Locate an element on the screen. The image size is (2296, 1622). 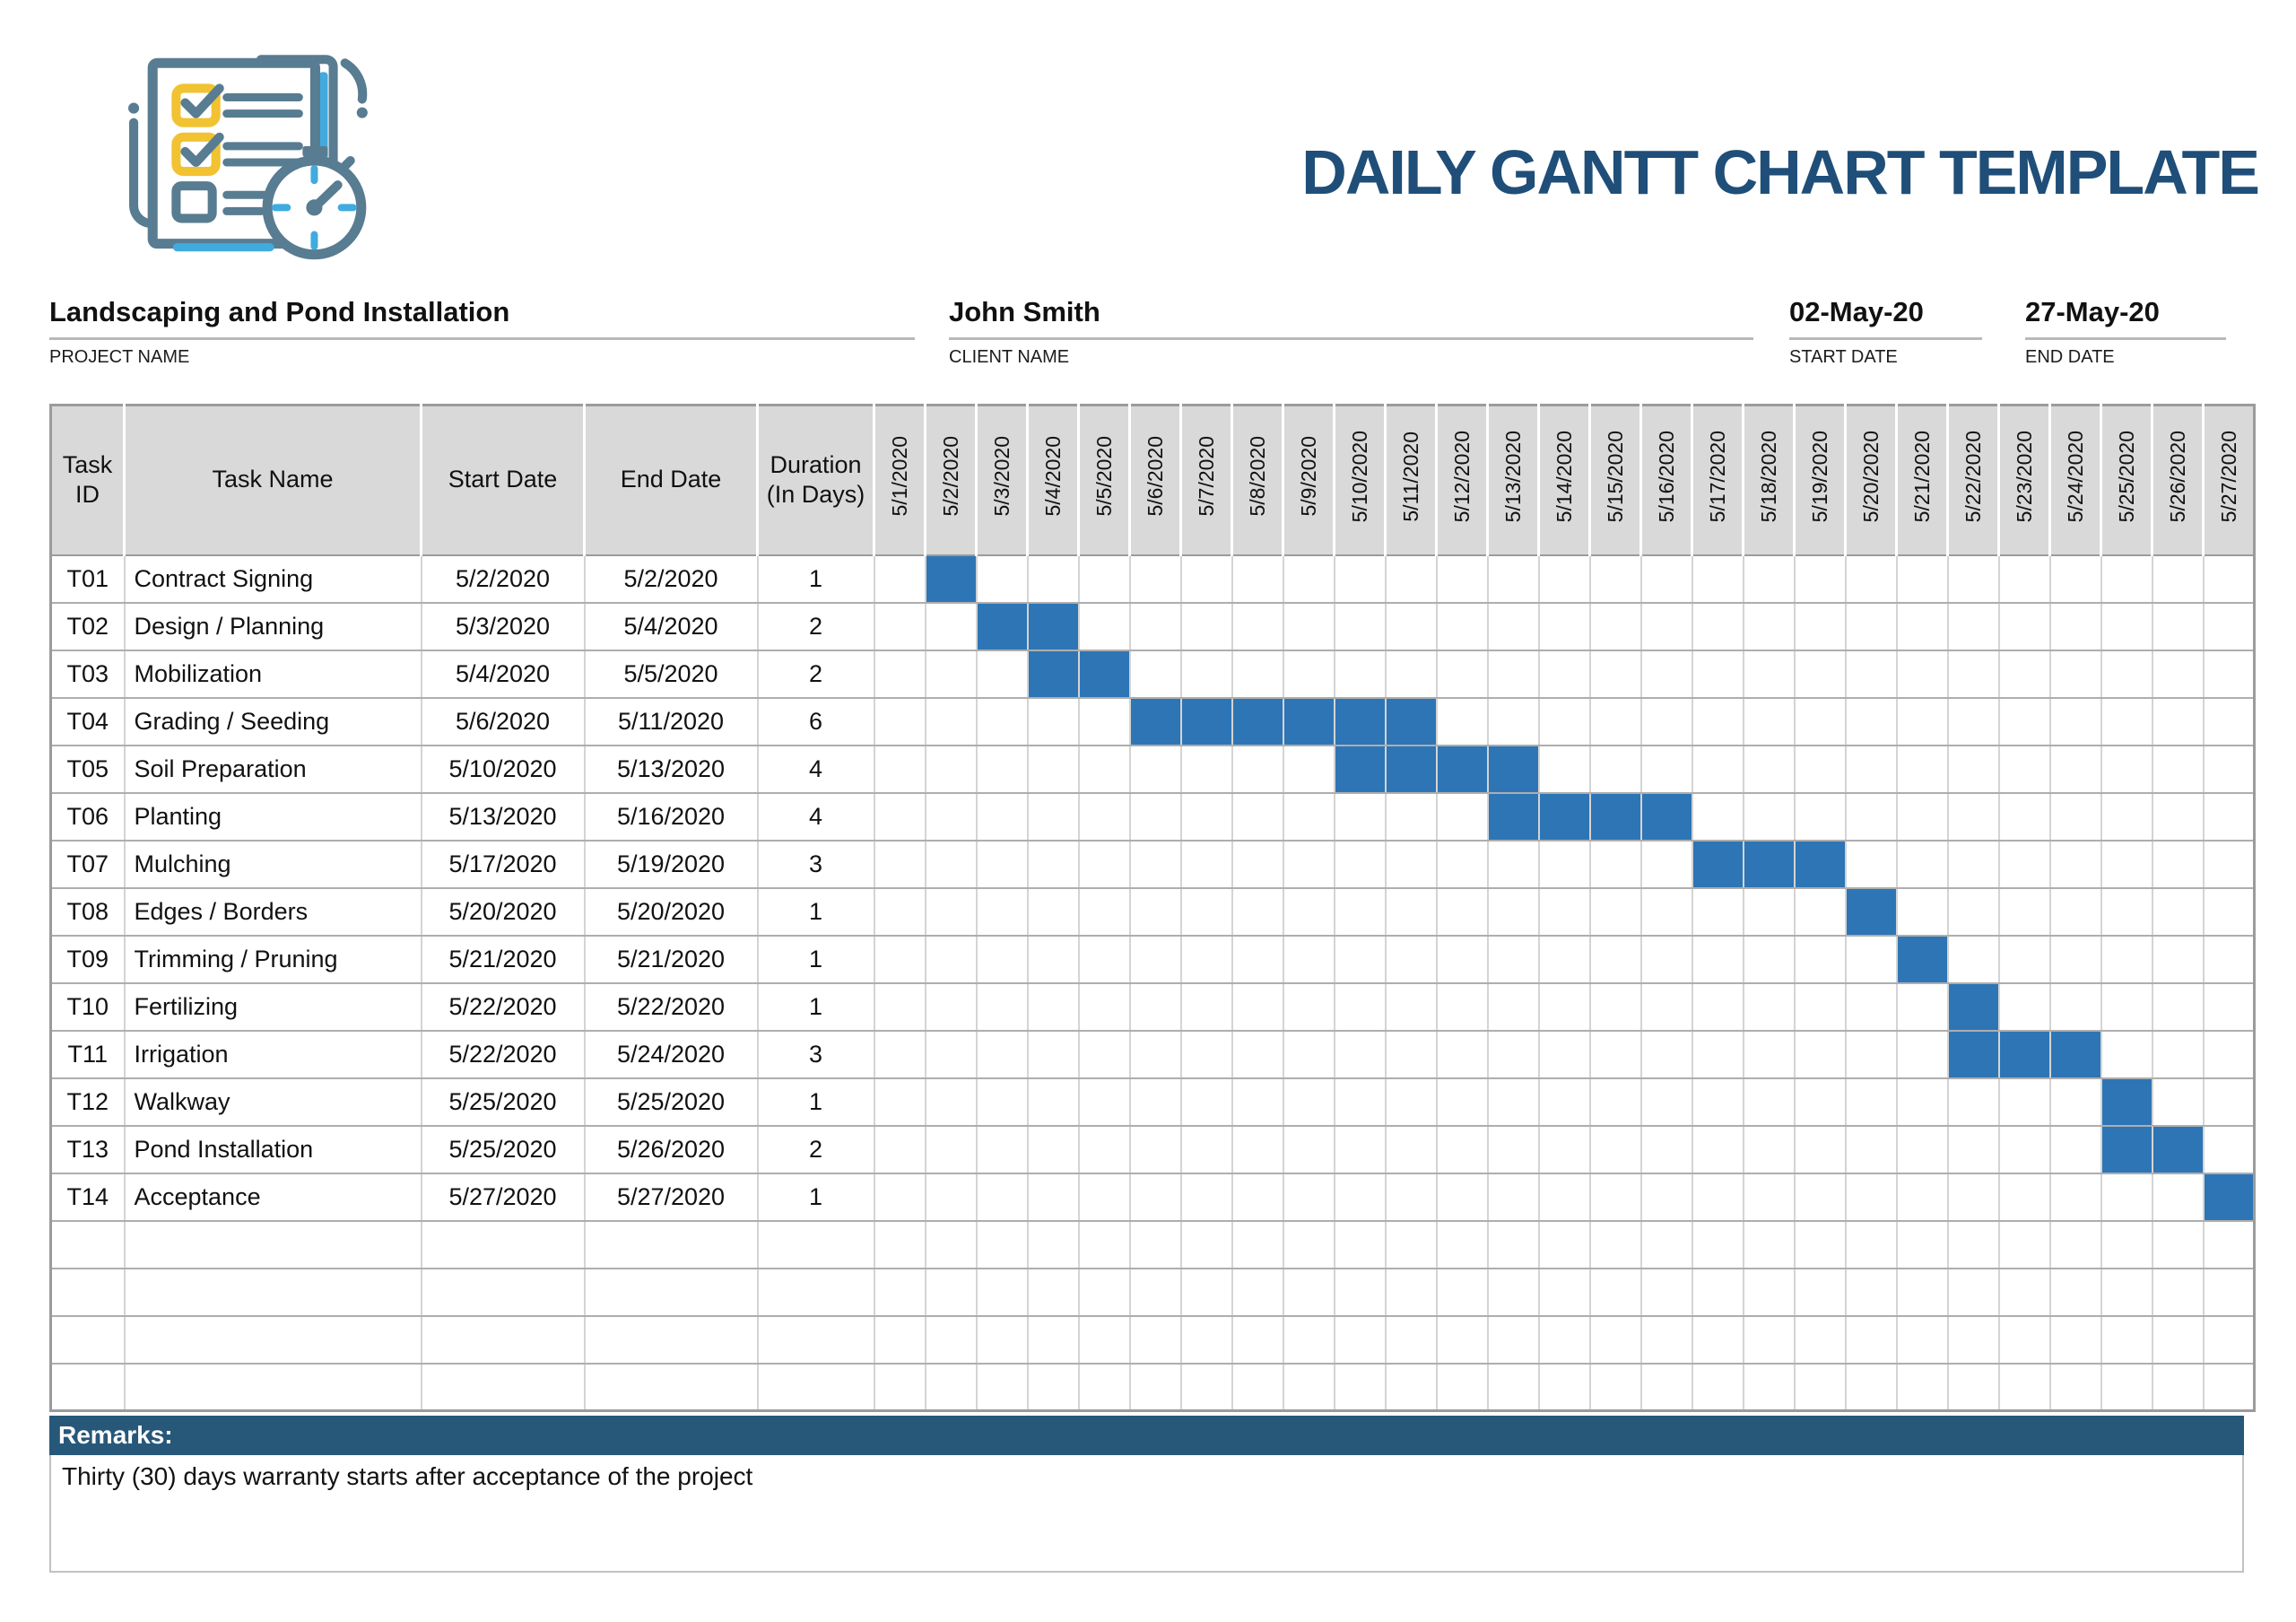
start-date-cell: 5/21/2020 is located at coordinates (503, 959).